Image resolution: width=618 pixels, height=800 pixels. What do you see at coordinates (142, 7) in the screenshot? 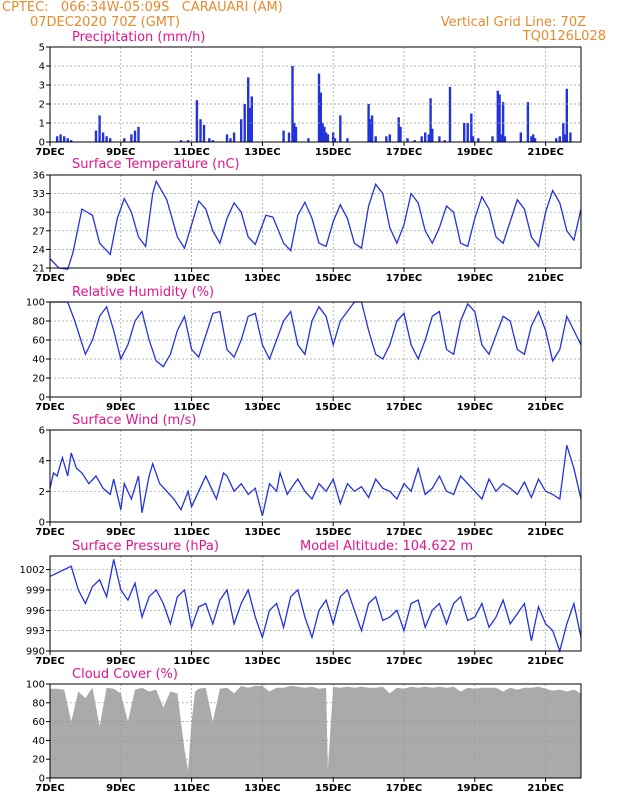
I see `header-station: CPTEC: 066:34W-05:09S CARAUARI (AM)` at bounding box center [142, 7].